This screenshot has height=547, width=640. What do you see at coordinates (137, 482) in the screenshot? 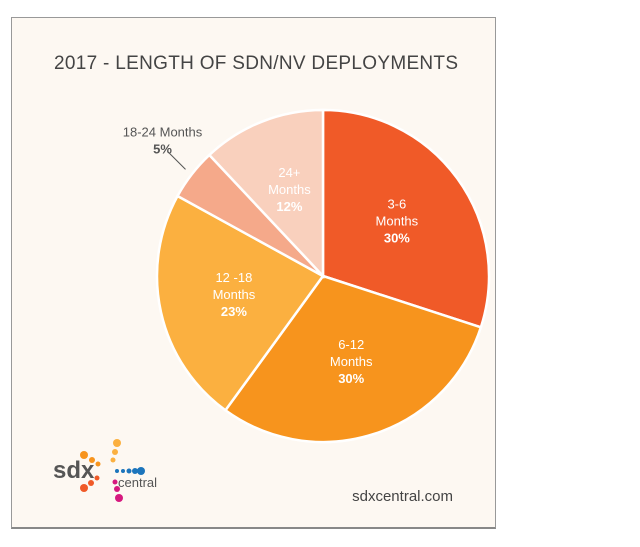
I see `svg-text: central` at bounding box center [137, 482].